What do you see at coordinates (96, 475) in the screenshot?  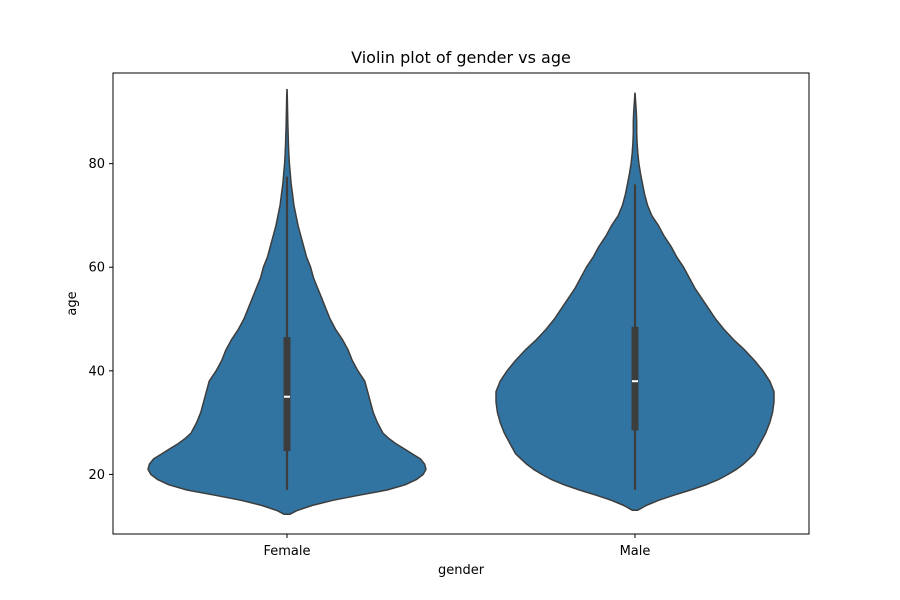 I see `y-tick-label: 20` at bounding box center [96, 475].